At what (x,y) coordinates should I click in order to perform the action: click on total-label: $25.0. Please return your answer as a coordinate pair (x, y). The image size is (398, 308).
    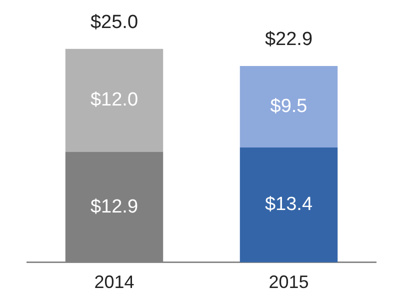
    Looking at the image, I should click on (114, 23).